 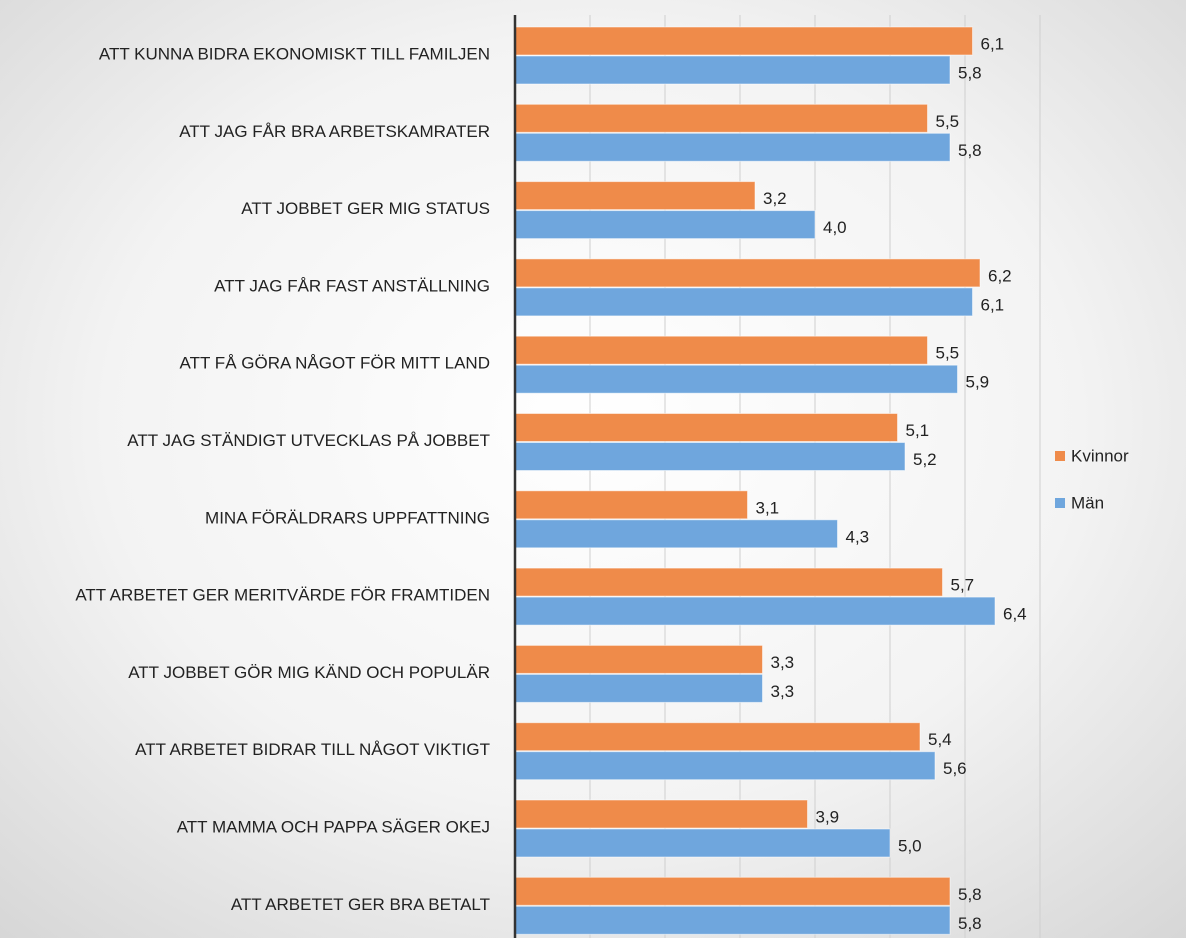 I want to click on category-label: ATT JAG FÅR FAST ANSTÄLLNING, so click(x=352, y=285).